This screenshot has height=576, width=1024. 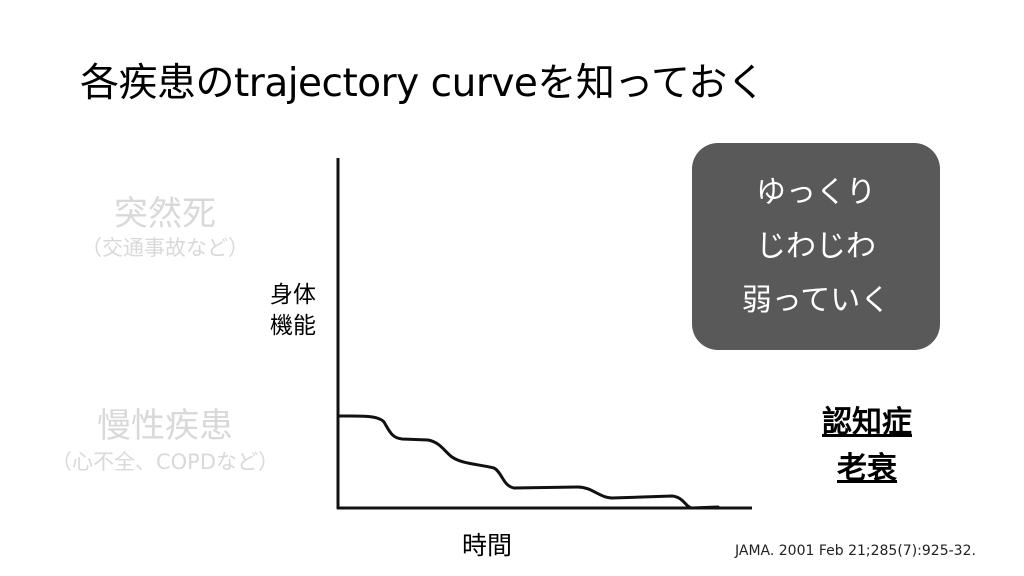 What do you see at coordinates (867, 446) in the screenshot?
I see `dementia-senility-label: 認知症 老衰` at bounding box center [867, 446].